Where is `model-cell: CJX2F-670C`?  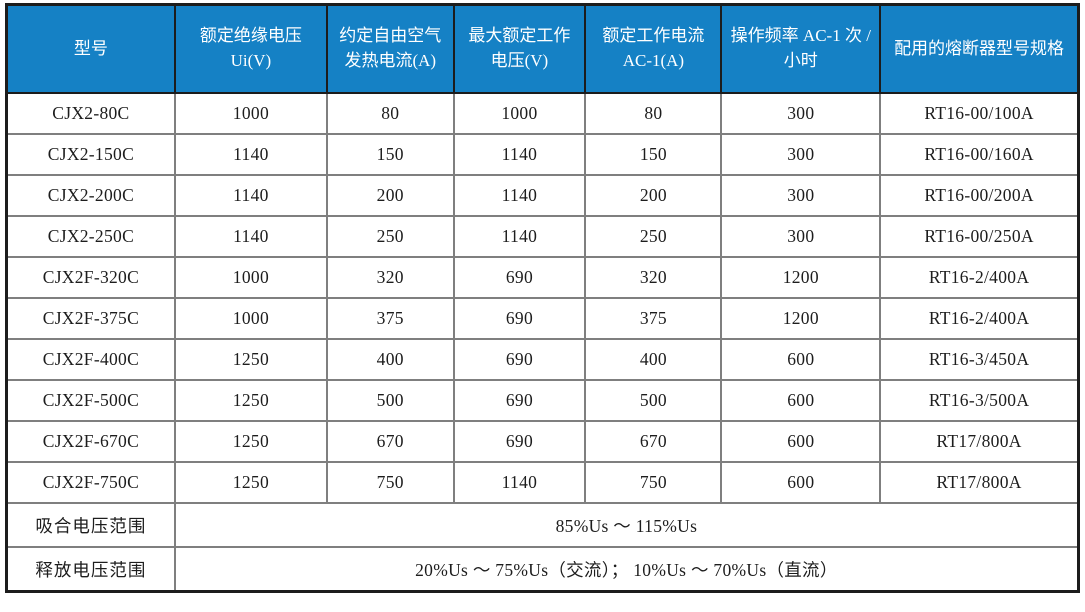
model-cell: CJX2F-670C is located at coordinates (90, 441).